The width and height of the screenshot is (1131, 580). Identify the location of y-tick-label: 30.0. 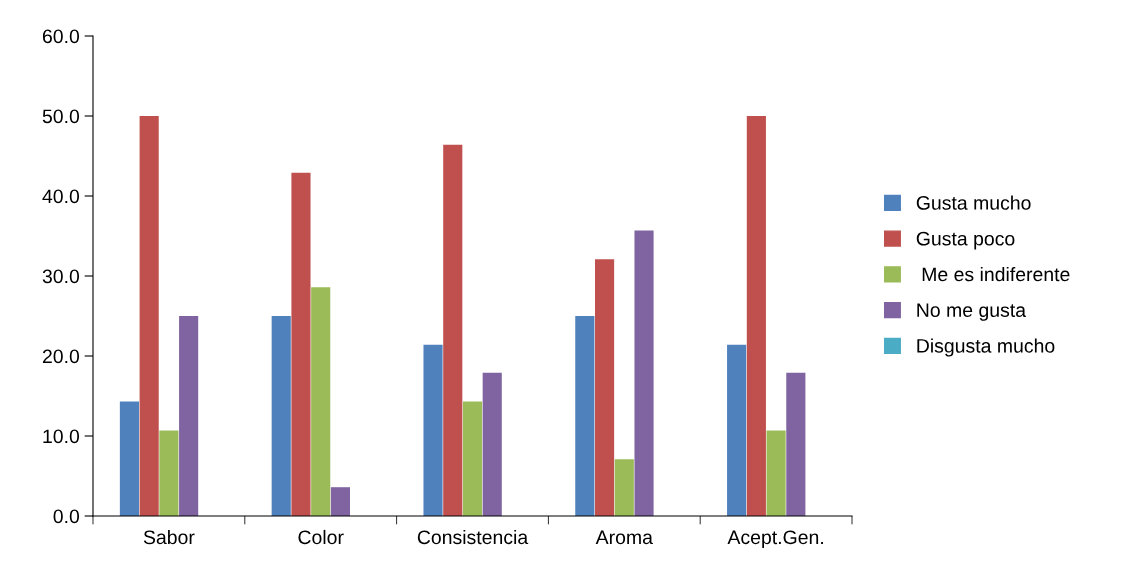
(61, 276).